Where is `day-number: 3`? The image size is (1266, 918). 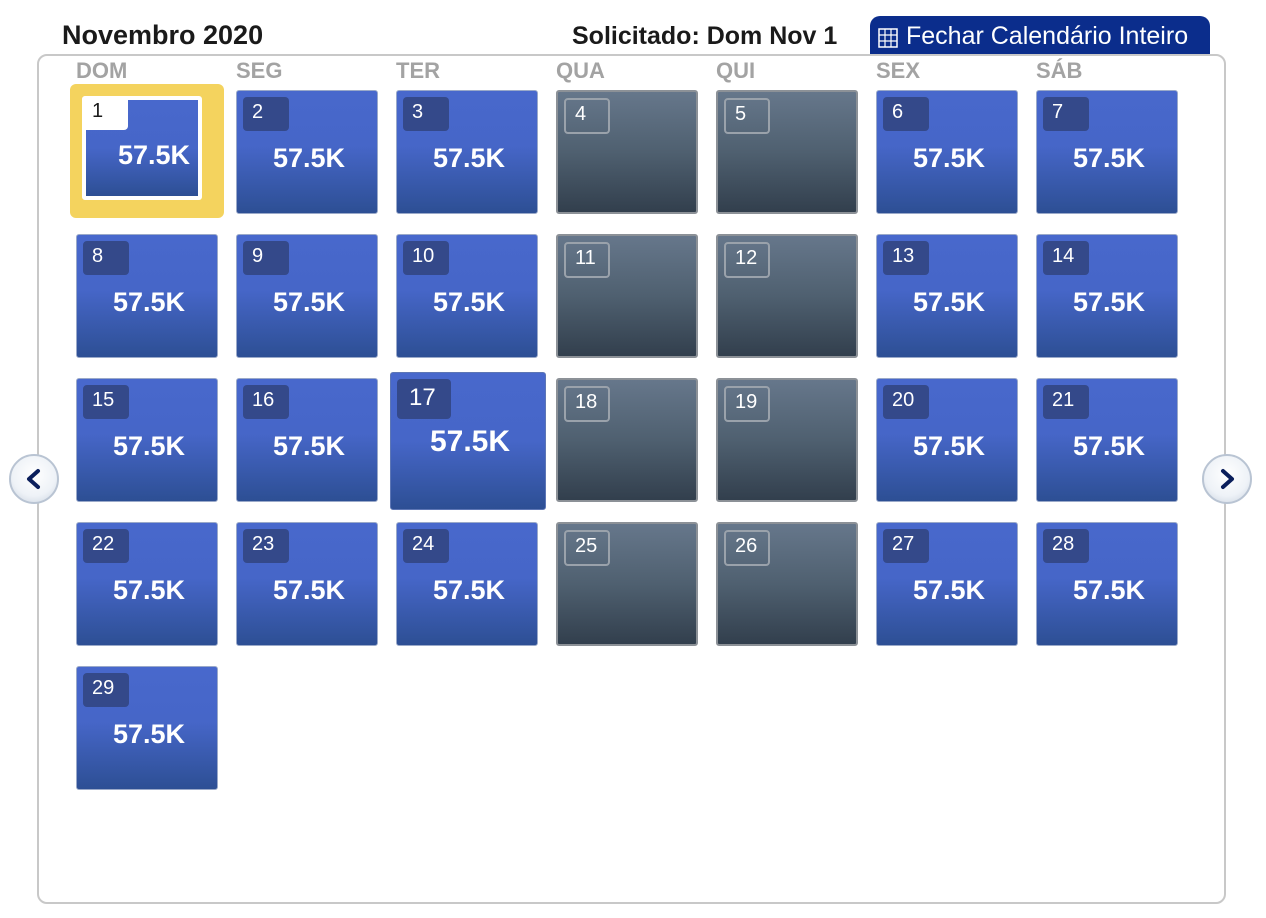
day-number: 3 is located at coordinates (426, 114).